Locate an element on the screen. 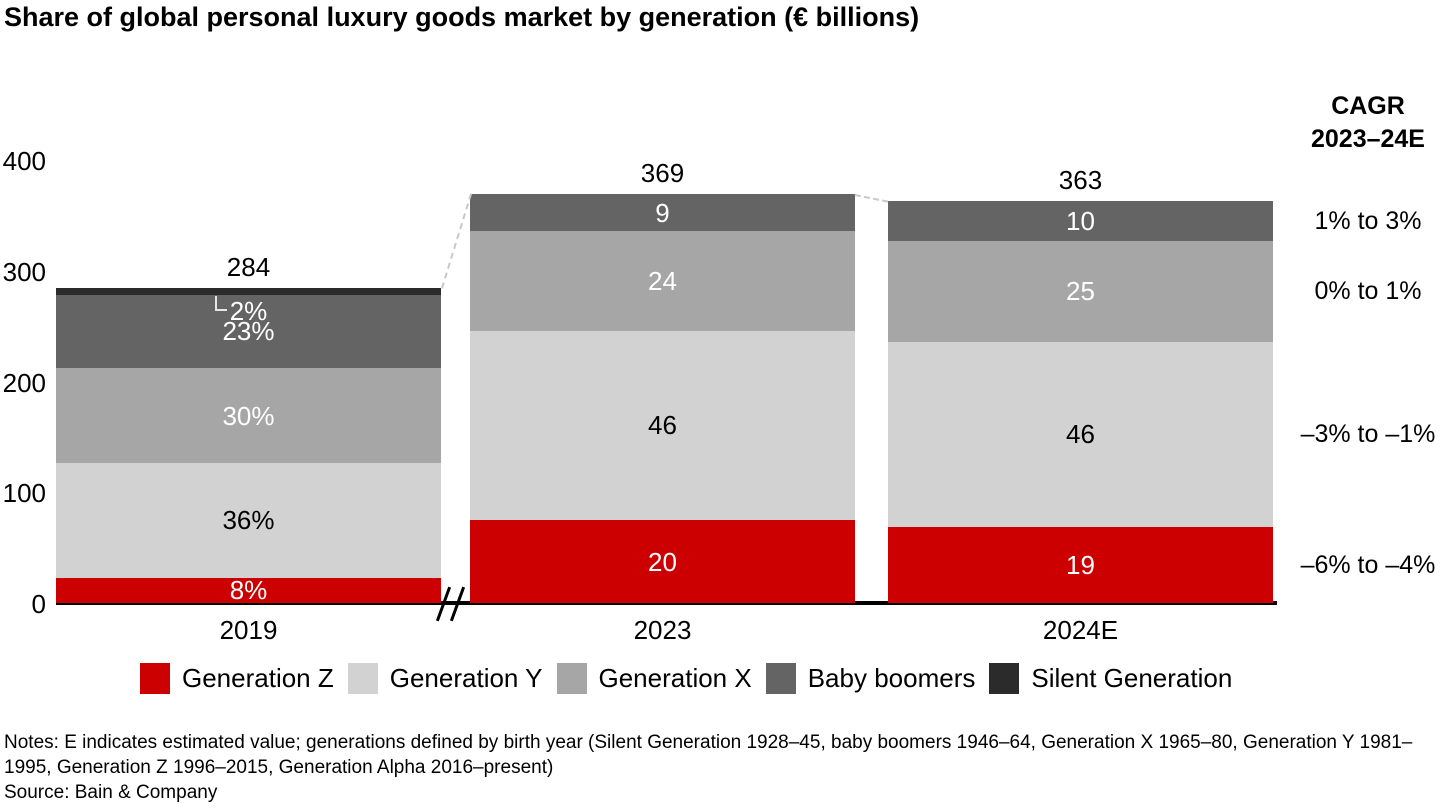 This screenshot has width=1440, height=810. cagr-header-line1: CAGR is located at coordinates (1368, 106).